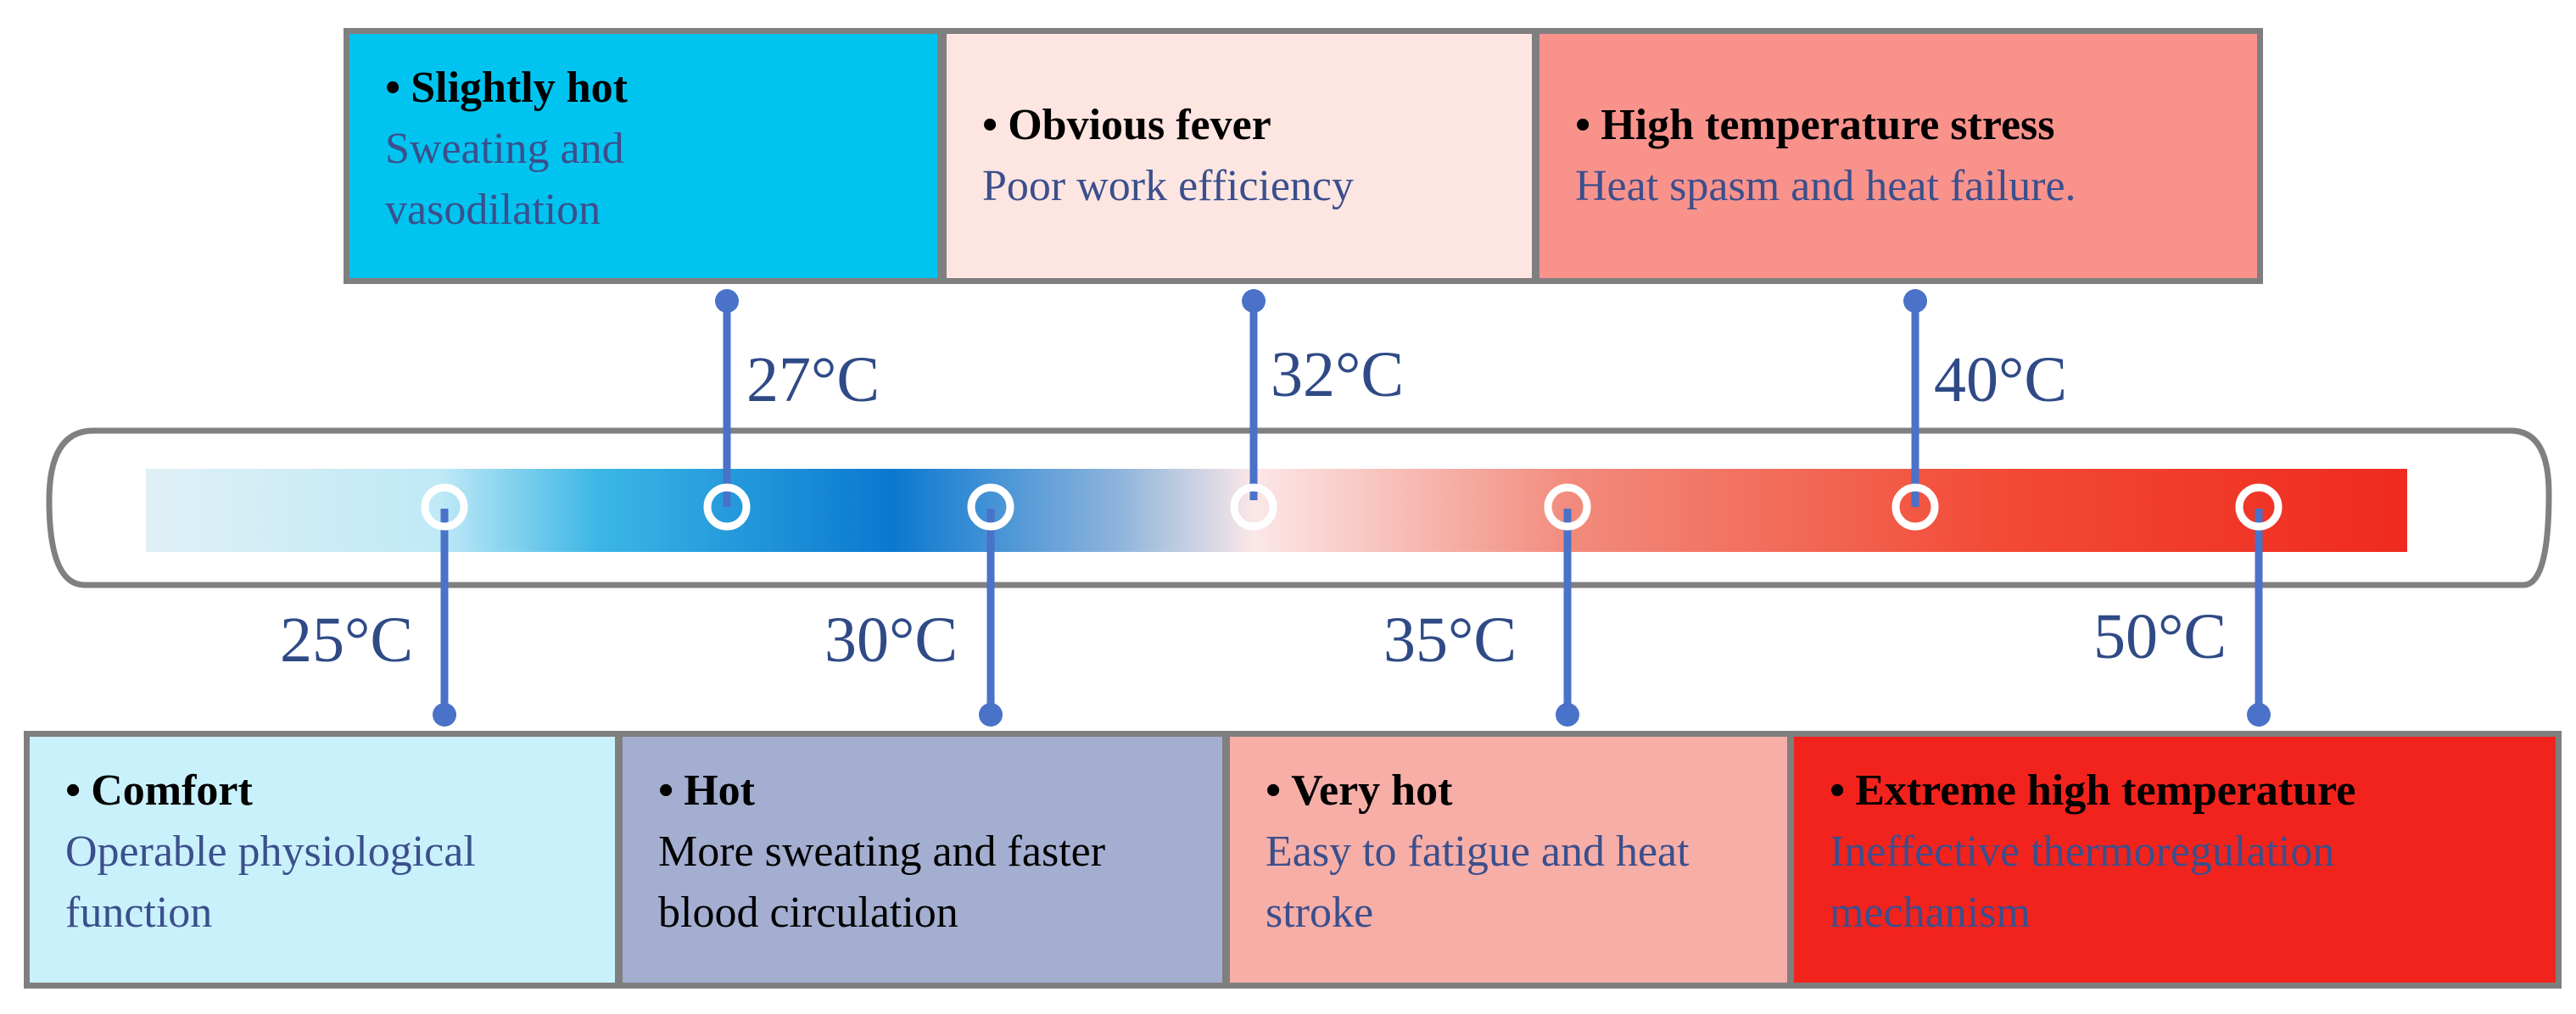 The image size is (2576, 1014). I want to click on stage-description: Sweating and vasodilation, so click(504, 179).